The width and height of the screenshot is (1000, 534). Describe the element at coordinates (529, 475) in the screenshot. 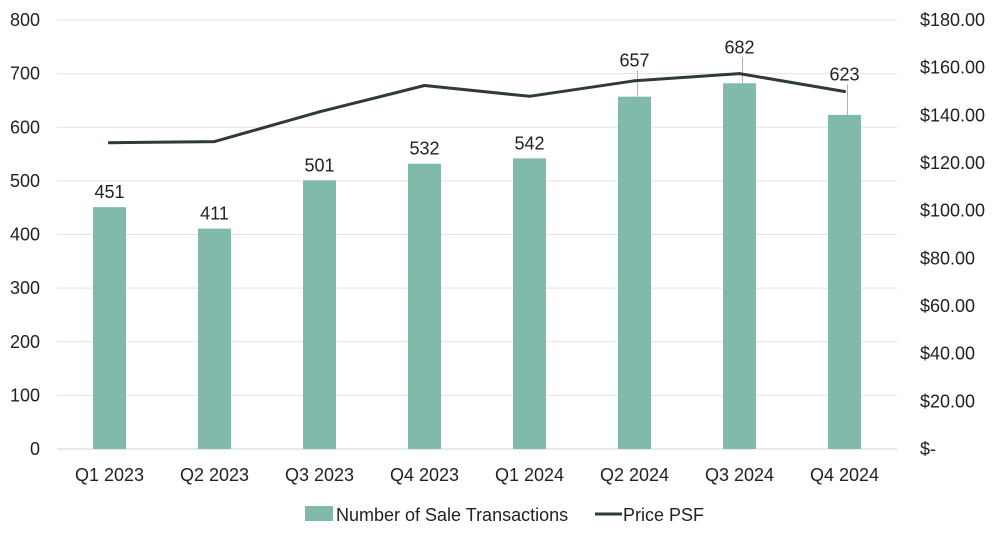

I see `x-tick-label: Q1 2024` at that location.